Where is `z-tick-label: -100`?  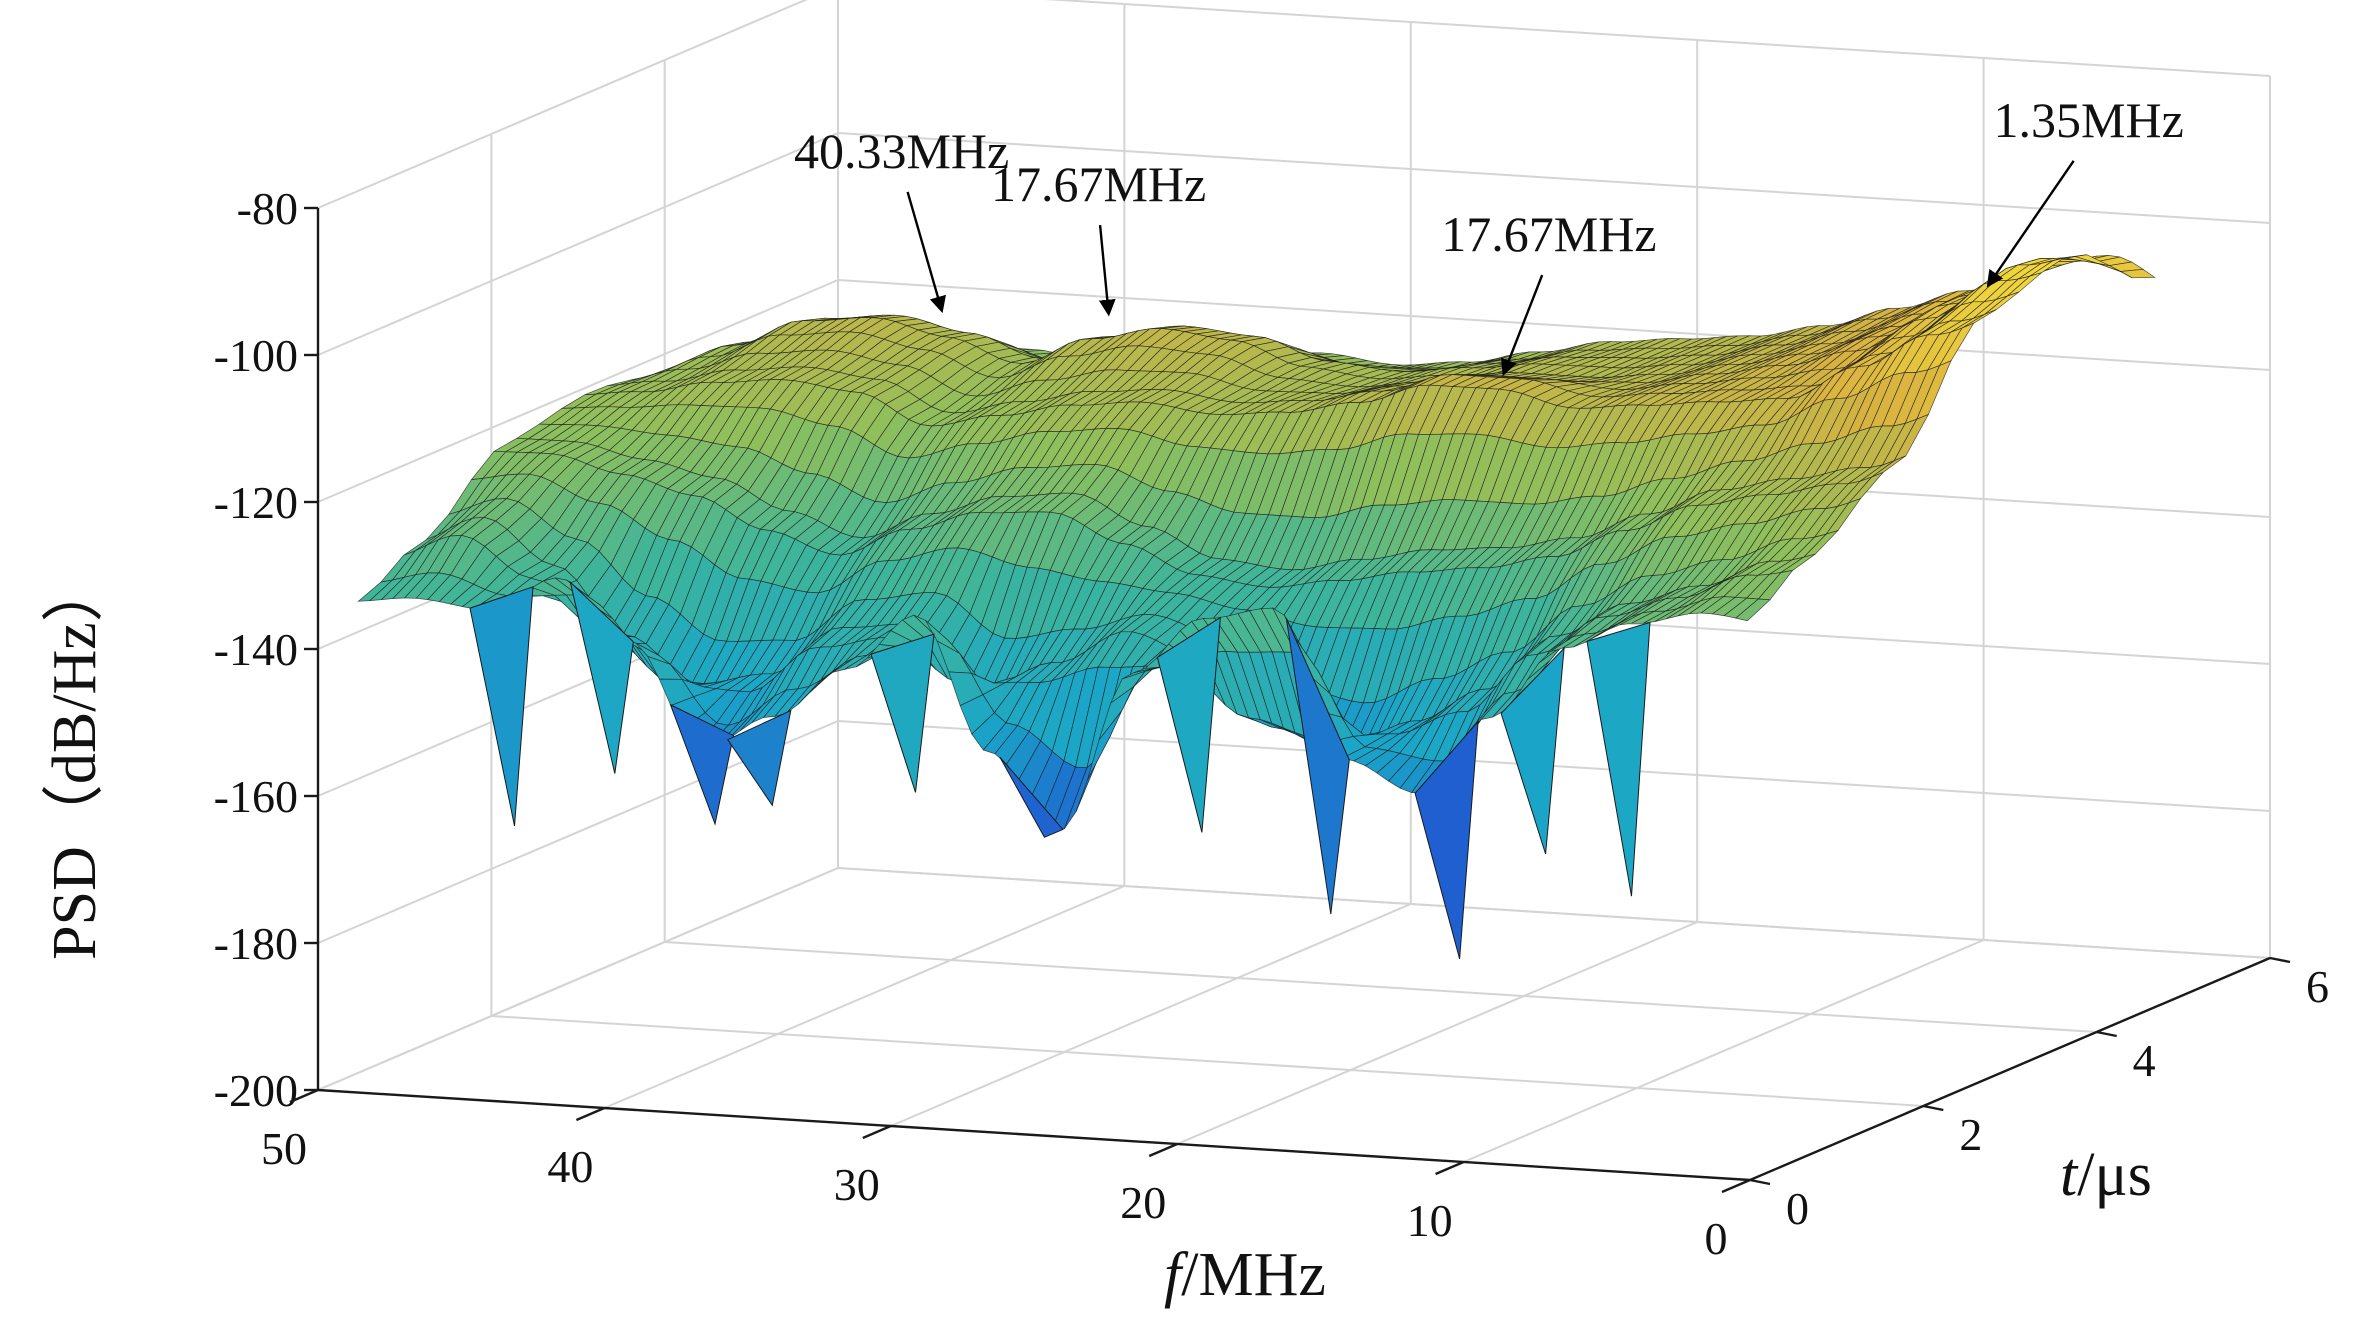
z-tick-label: -100 is located at coordinates (256, 355).